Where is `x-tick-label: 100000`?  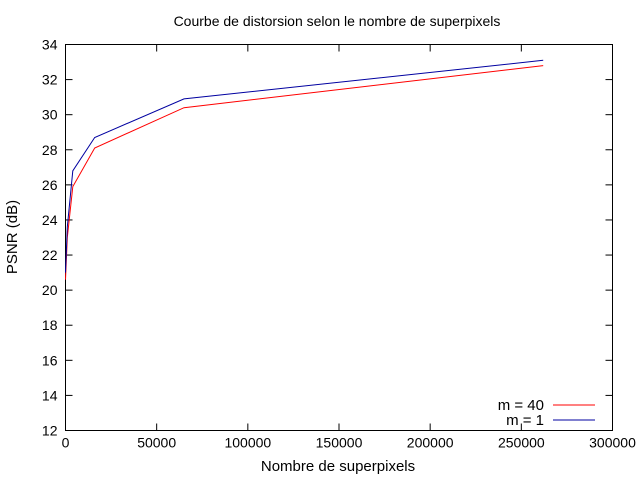 x-tick-label: 100000 is located at coordinates (247, 443).